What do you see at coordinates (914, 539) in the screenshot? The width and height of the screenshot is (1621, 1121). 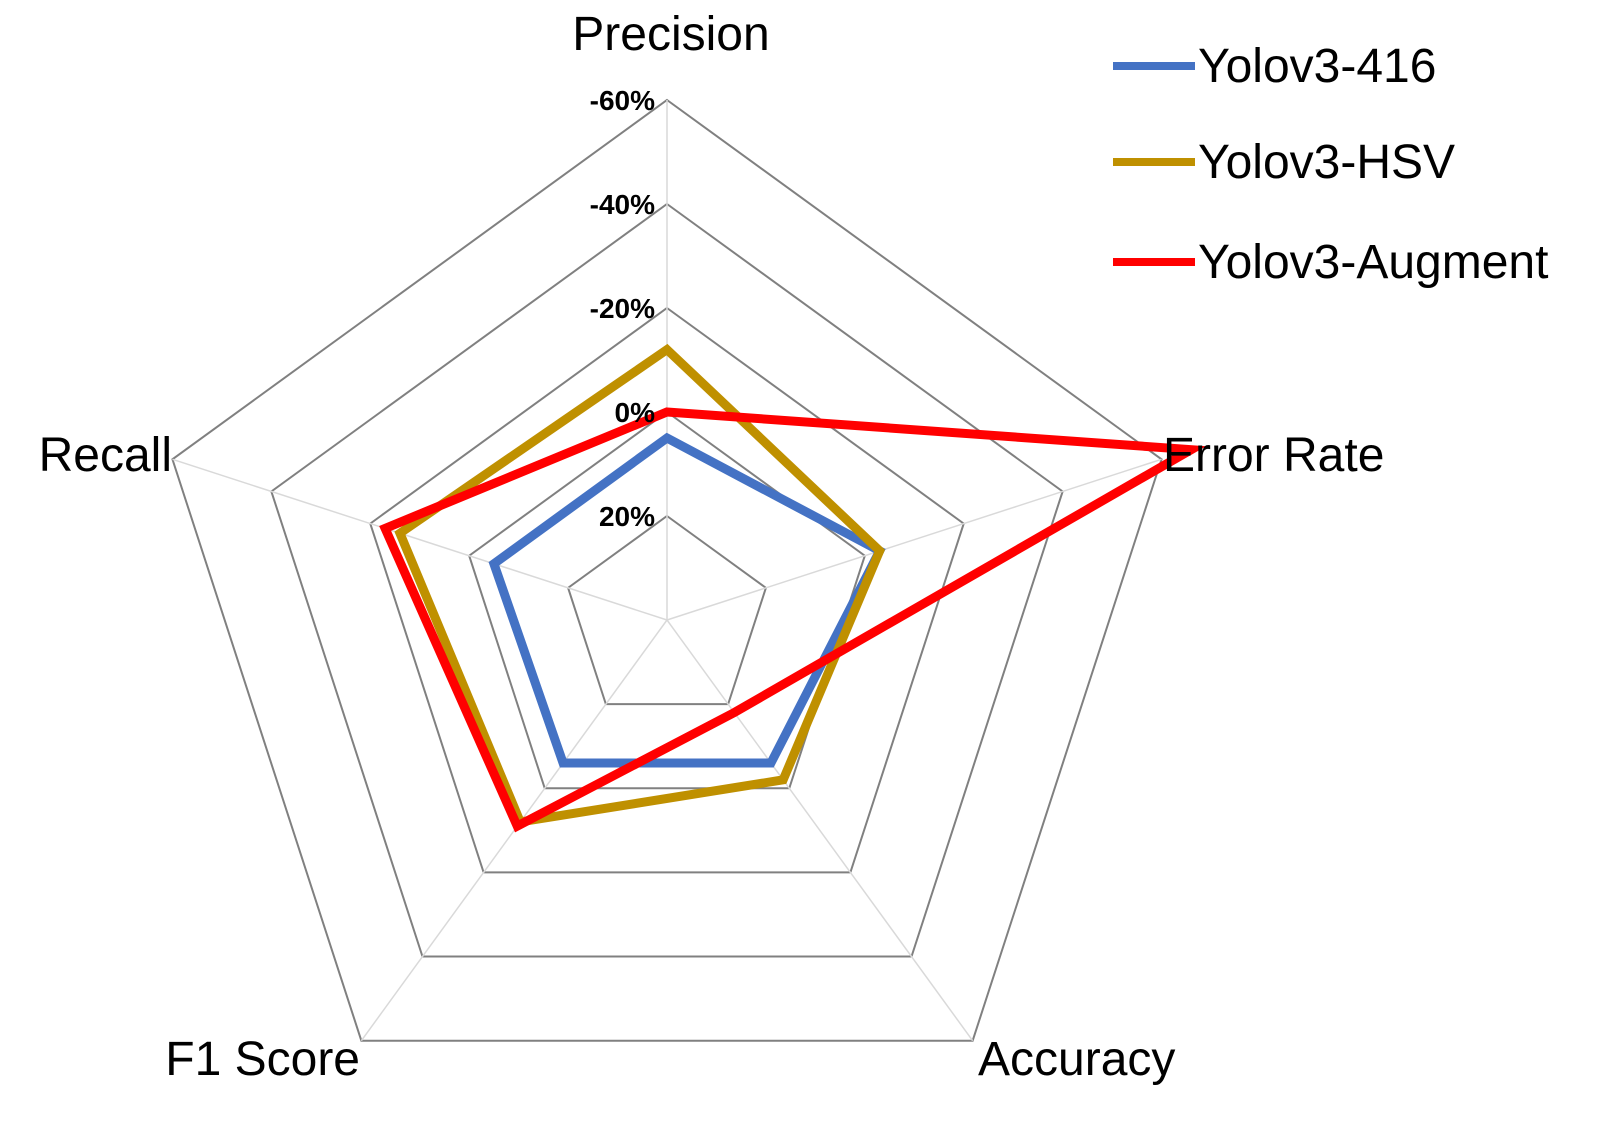 I see `spoke-error-rate` at bounding box center [914, 539].